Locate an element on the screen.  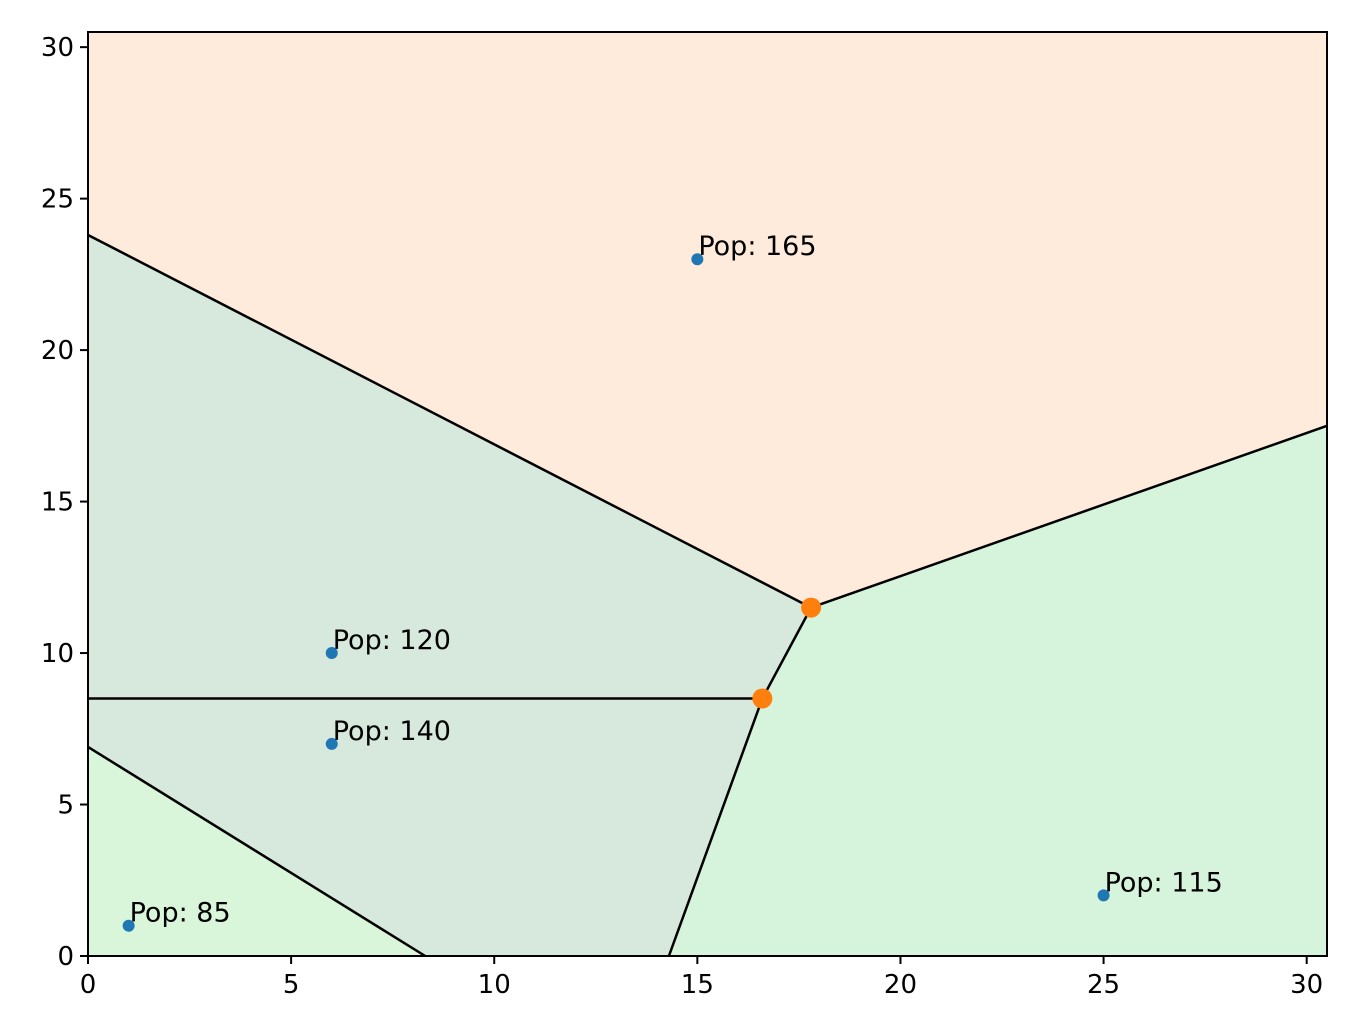
y-tick-label-0: 0 is located at coordinates (65, 957).